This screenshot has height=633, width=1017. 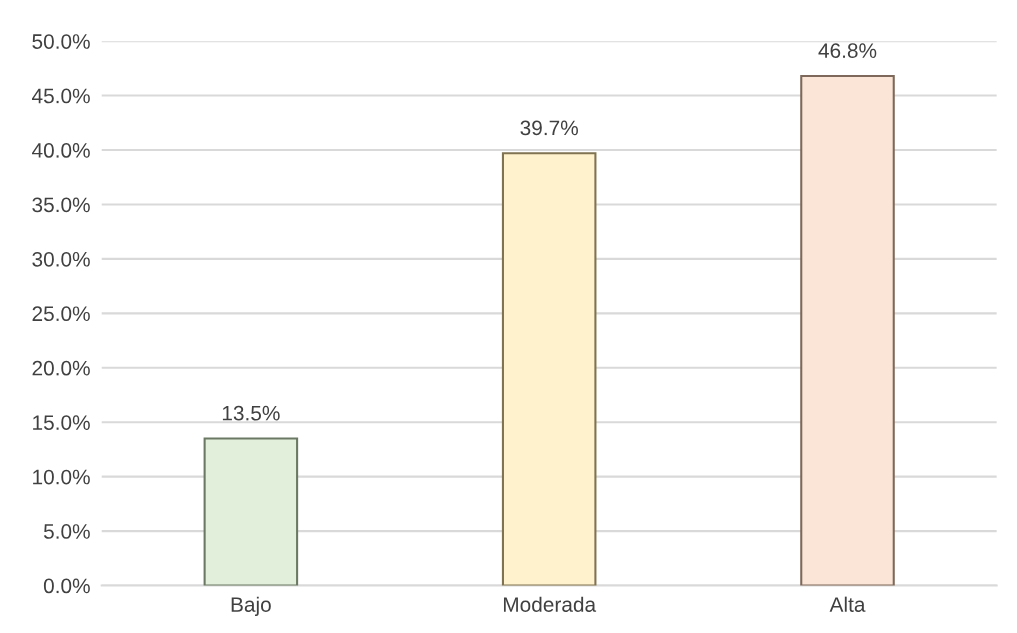 I want to click on y-tick-label: 35.0%, so click(x=61, y=205).